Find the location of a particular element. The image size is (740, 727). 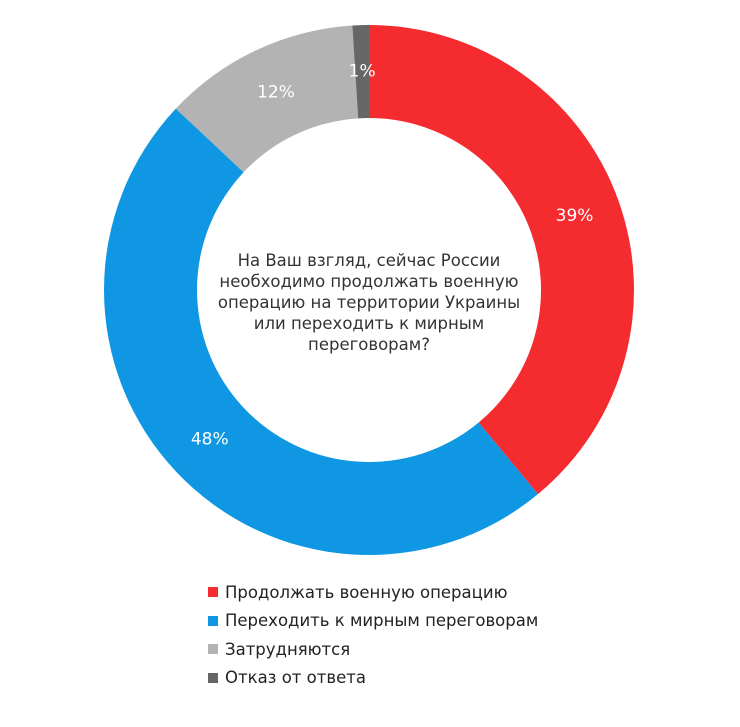

legend-item: Отказ от ответа is located at coordinates (373, 678).